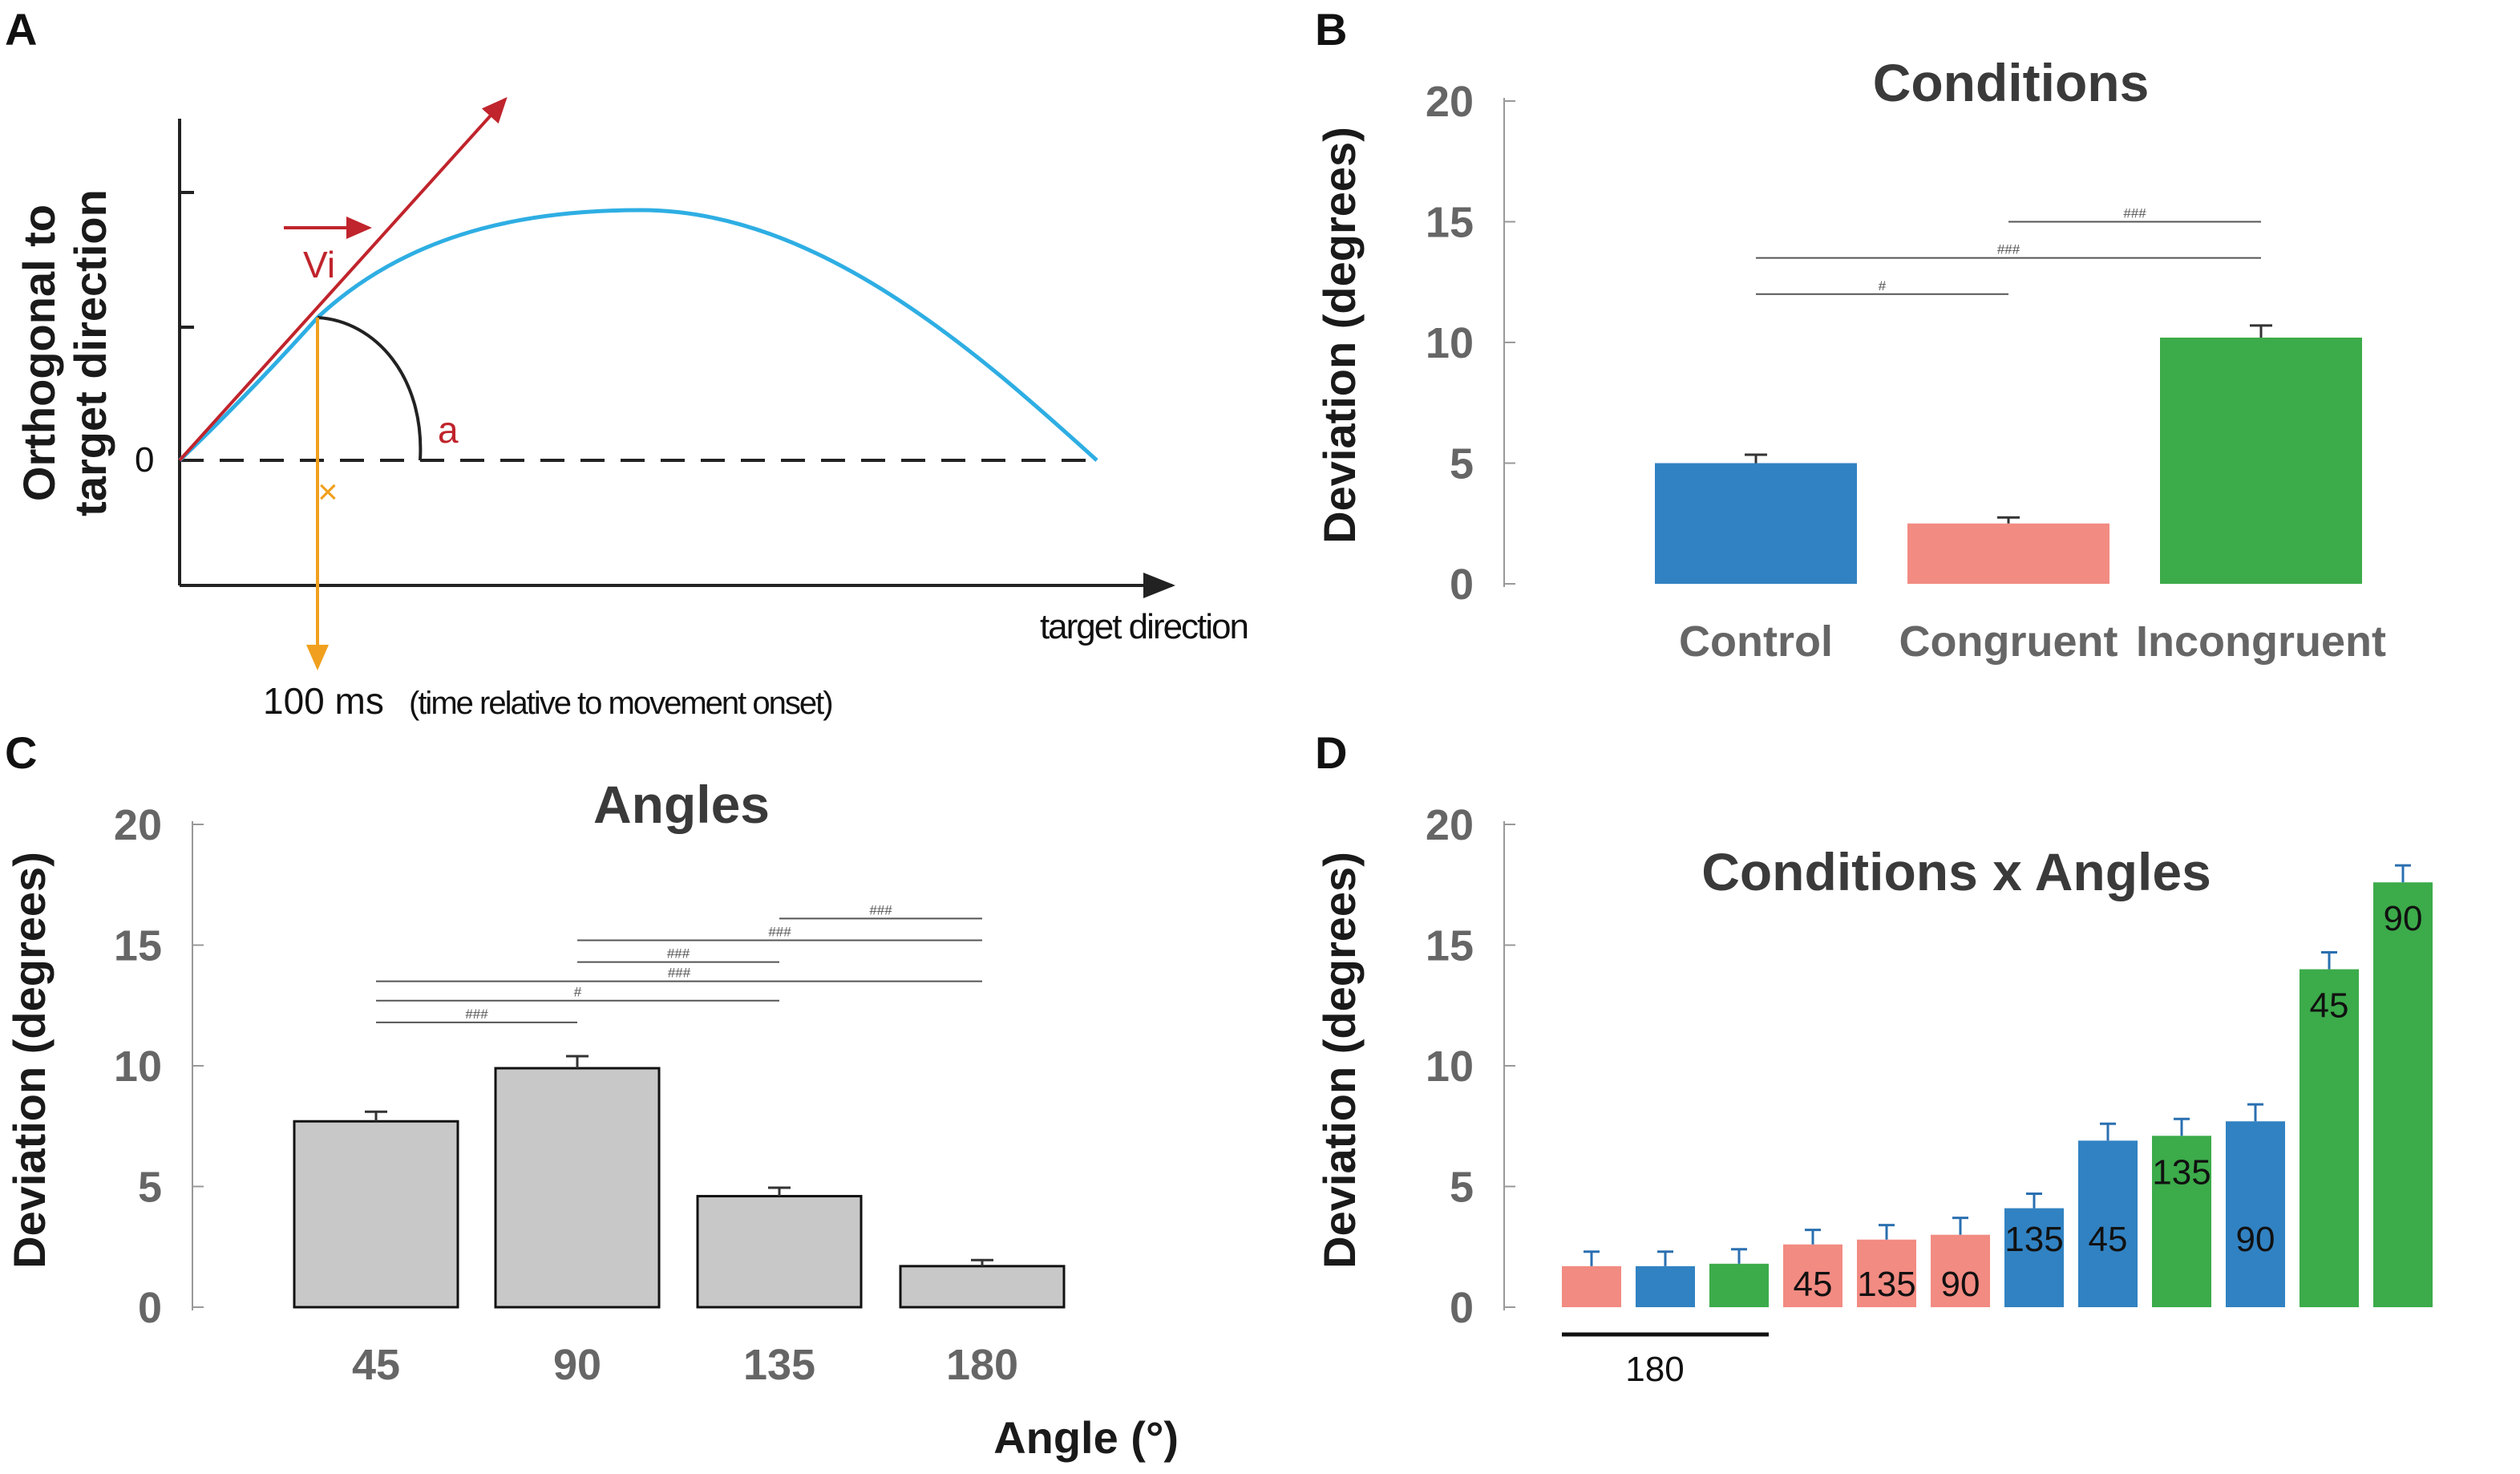 The width and height of the screenshot is (2520, 1474). I want to click on panel-c-bars, so click(679, 1182).